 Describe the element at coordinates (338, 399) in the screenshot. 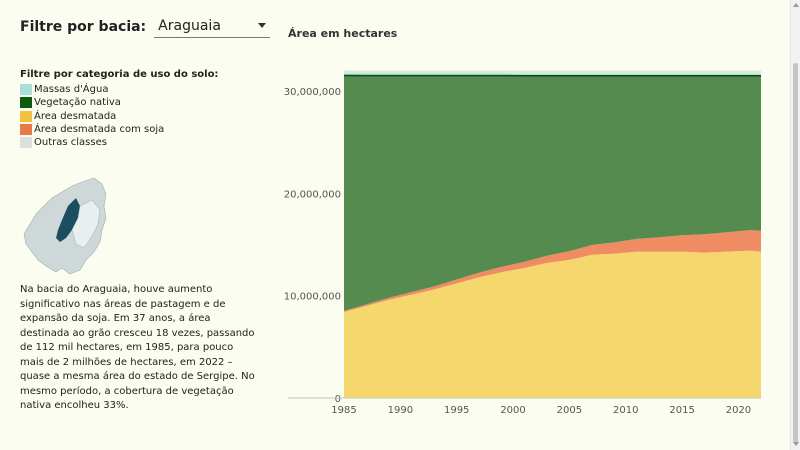

I see `y-tick-label: 0` at that location.